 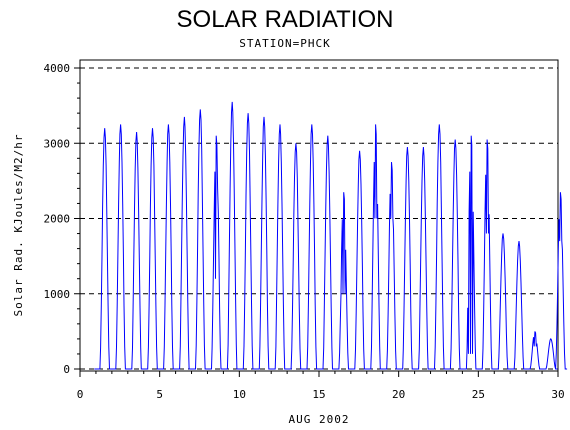 I want to click on y-tick-label-1000: 1000, so click(x=57, y=294).